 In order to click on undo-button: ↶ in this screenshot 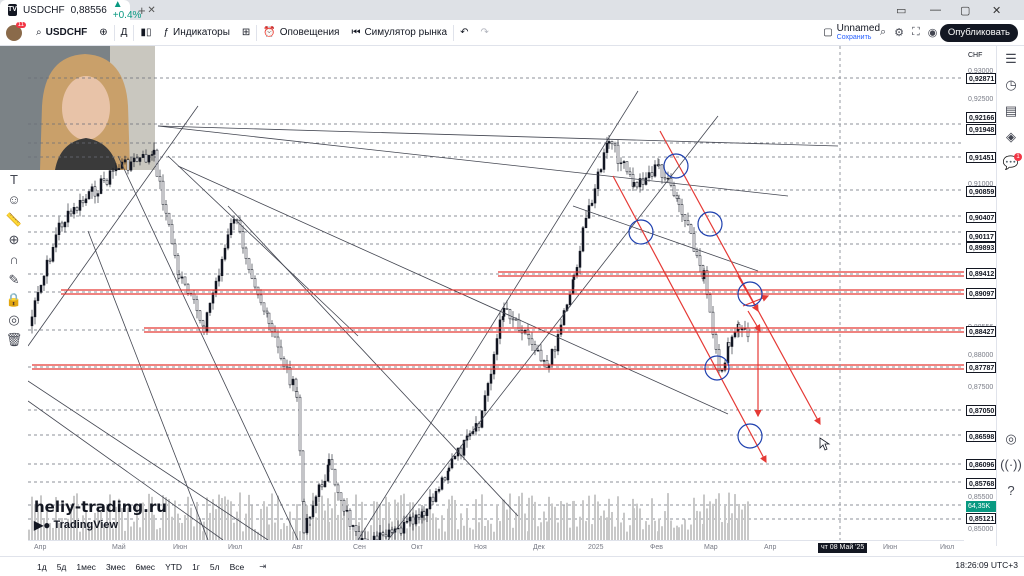, I will do `click(464, 33)`.